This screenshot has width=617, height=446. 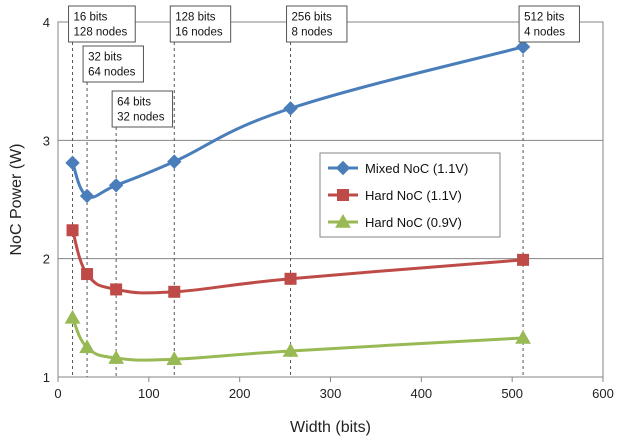 I want to click on x-tick-label: 400, so click(x=421, y=393).